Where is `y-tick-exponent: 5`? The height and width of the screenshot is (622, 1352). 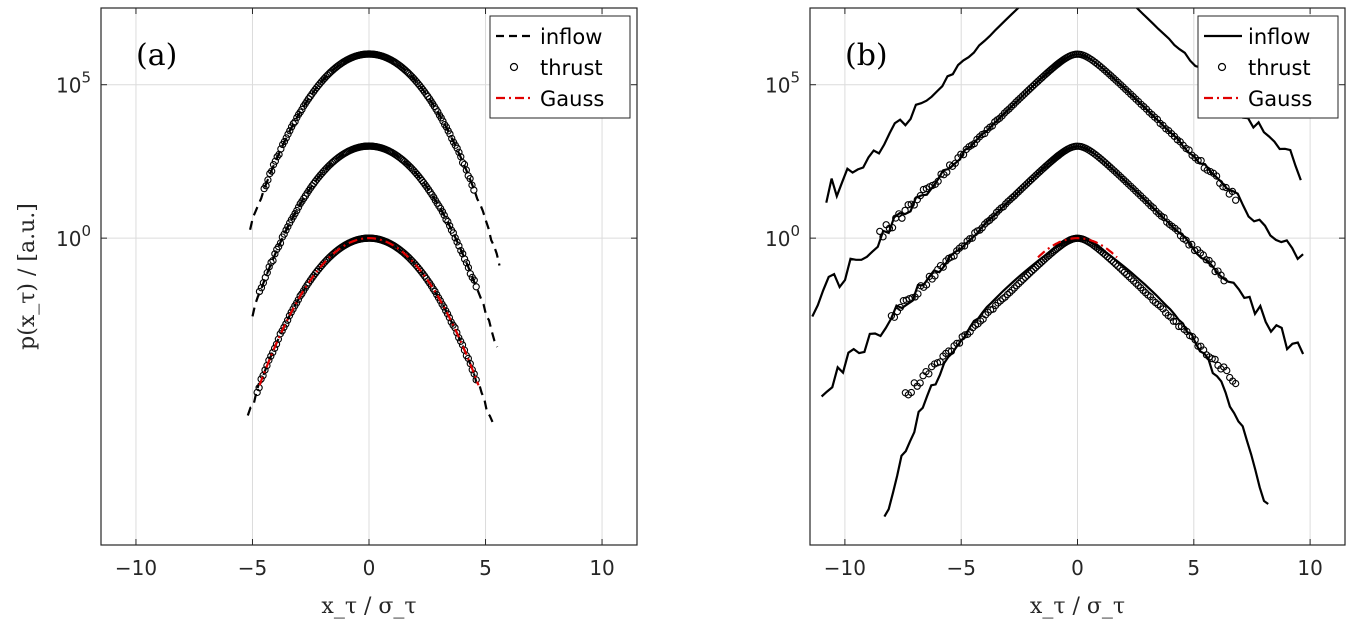 y-tick-exponent: 5 is located at coordinates (795, 78).